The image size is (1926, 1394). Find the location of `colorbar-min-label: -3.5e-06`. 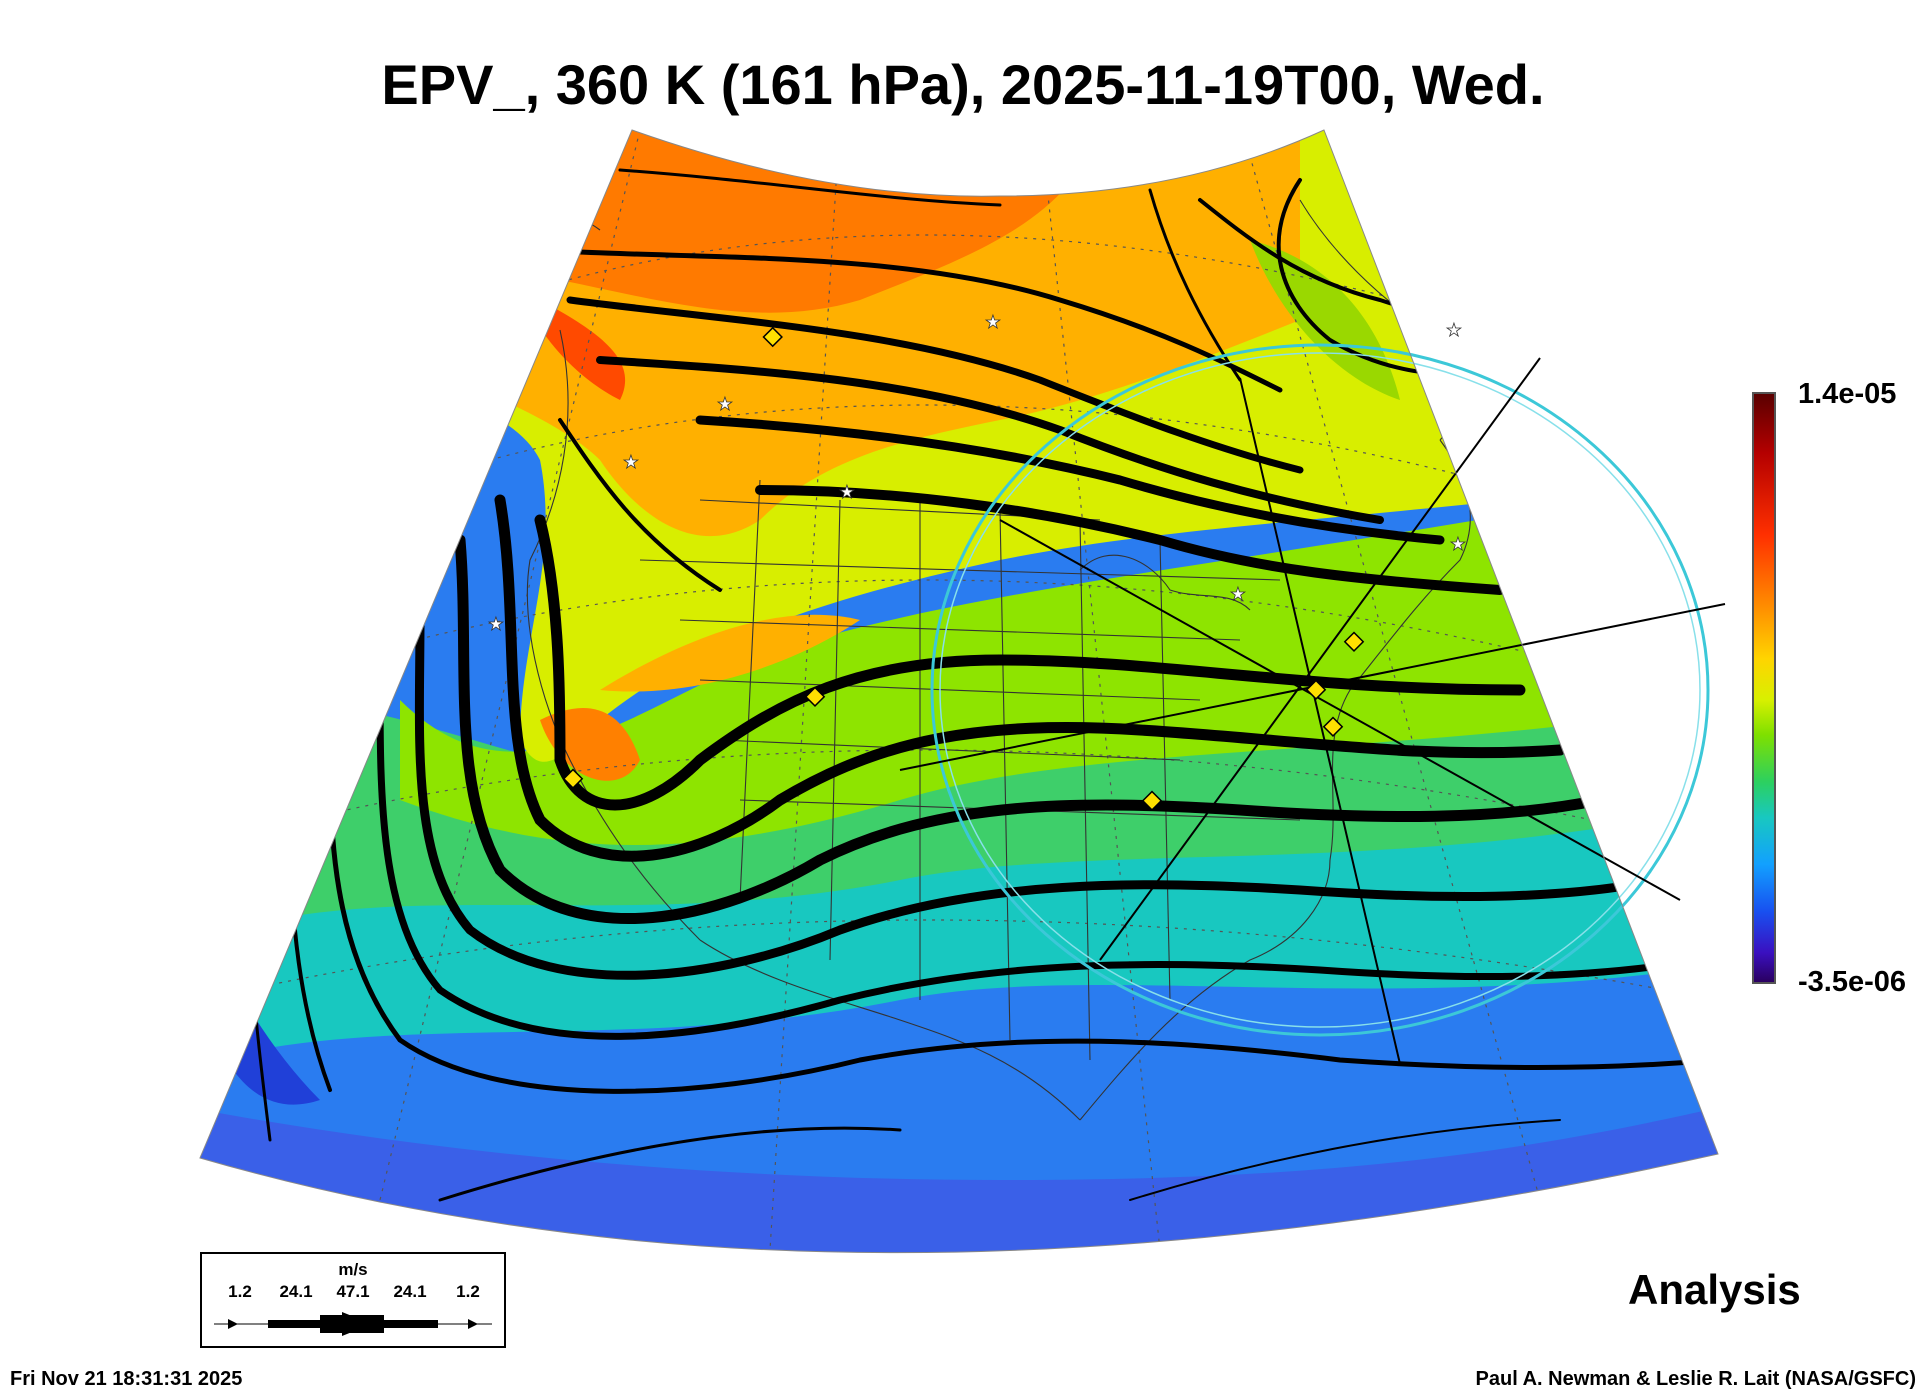

colorbar-min-label: -3.5e-06 is located at coordinates (1852, 982).